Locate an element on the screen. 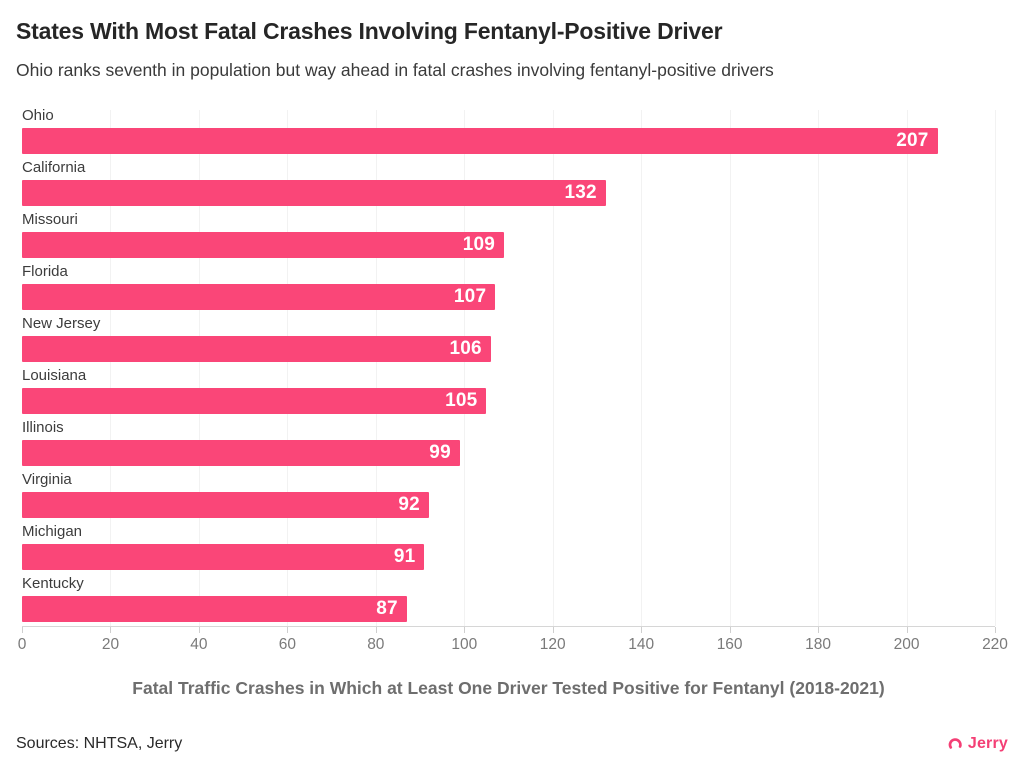  bar-row: Kentucky 87 is located at coordinates (508, 600).